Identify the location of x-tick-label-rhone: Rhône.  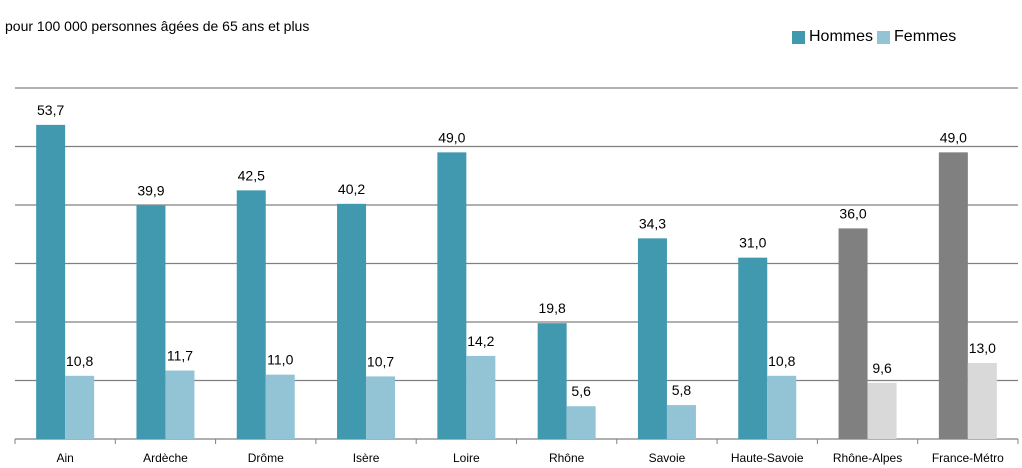
(567, 458).